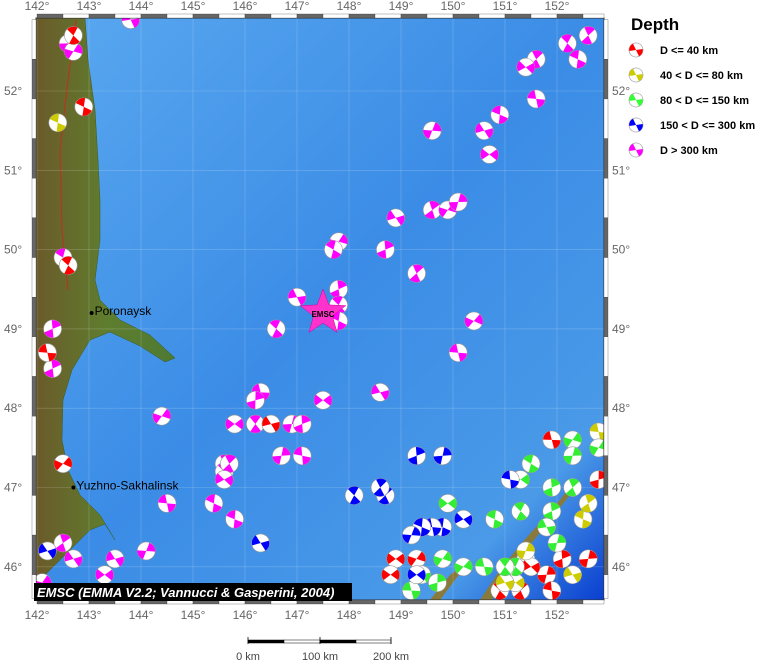  I want to click on legend-item-label: 80 < D <= 150 km, so click(704, 101).